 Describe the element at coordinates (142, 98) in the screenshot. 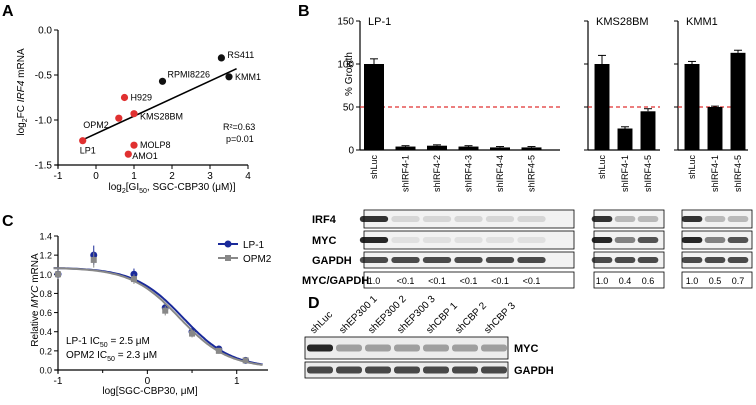

I see `panel-a-point-label-h929: H929` at that location.